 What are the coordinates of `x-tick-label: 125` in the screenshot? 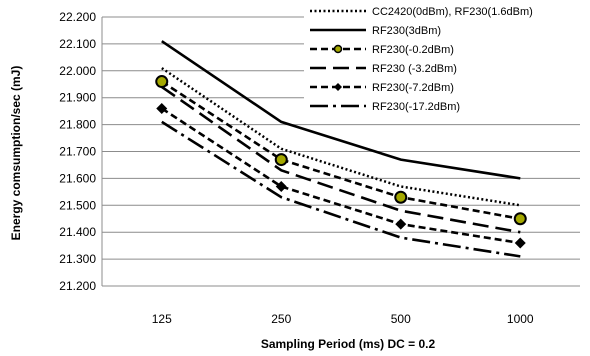 It's located at (162, 319).